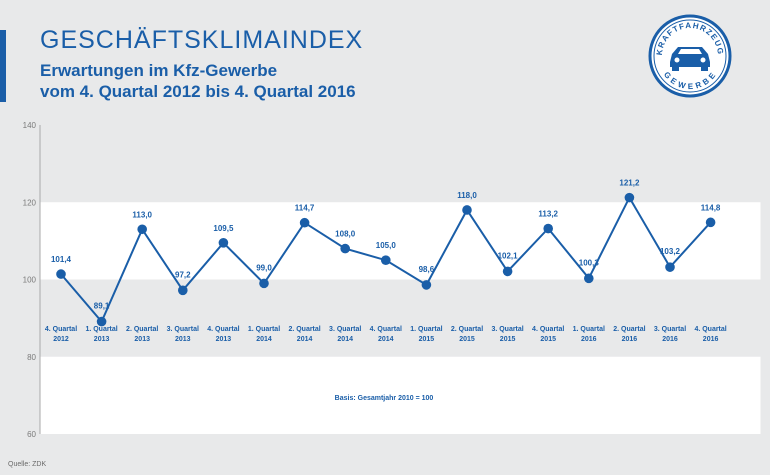  Describe the element at coordinates (670, 251) in the screenshot. I see `data-label: 103,2` at that location.